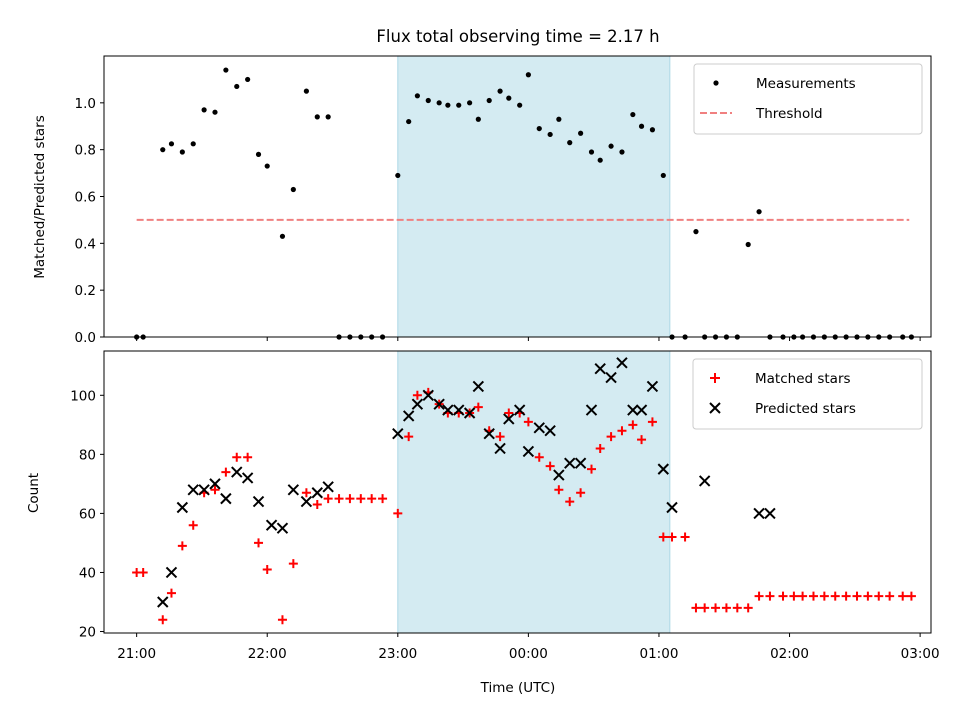 The image size is (960, 720). What do you see at coordinates (715, 378) in the screenshot?
I see `legend-plus-icon` at bounding box center [715, 378].